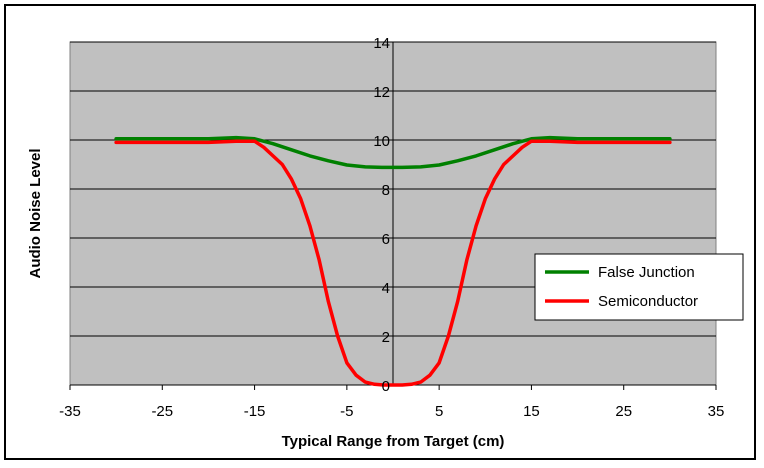 The width and height of the screenshot is (764, 468). Describe the element at coordinates (531, 411) in the screenshot. I see `x-tick-label: 15` at that location.